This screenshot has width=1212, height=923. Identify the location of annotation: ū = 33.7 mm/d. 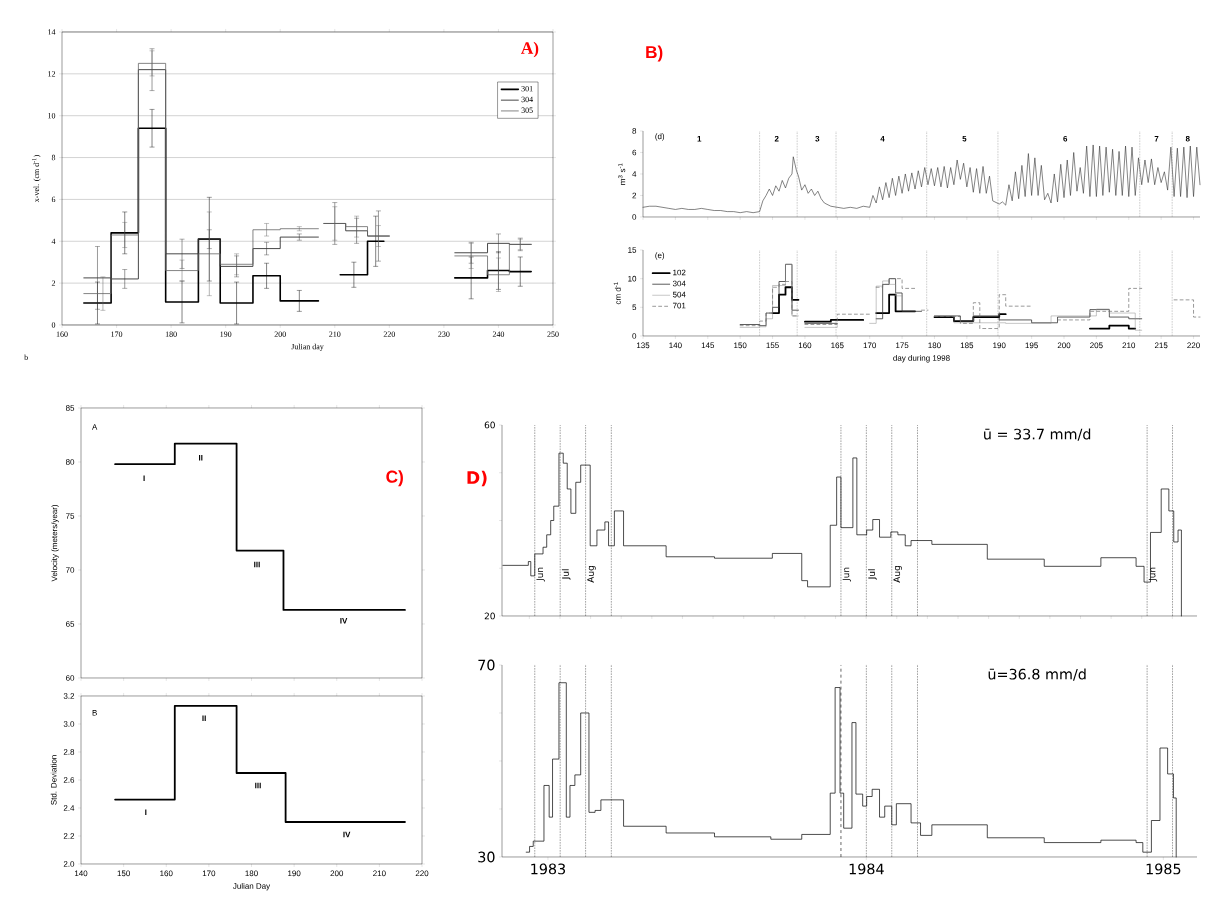
(1037, 434).